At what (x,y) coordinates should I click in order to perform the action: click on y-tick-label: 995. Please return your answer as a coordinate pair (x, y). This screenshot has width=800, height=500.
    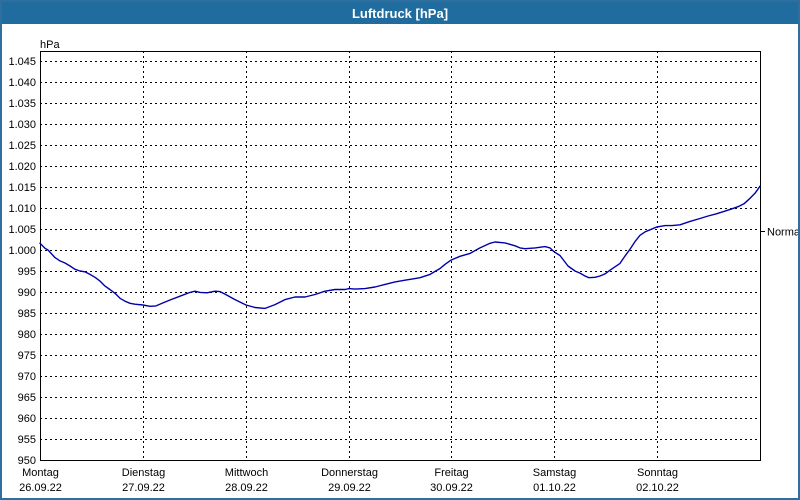
    Looking at the image, I should click on (27, 272).